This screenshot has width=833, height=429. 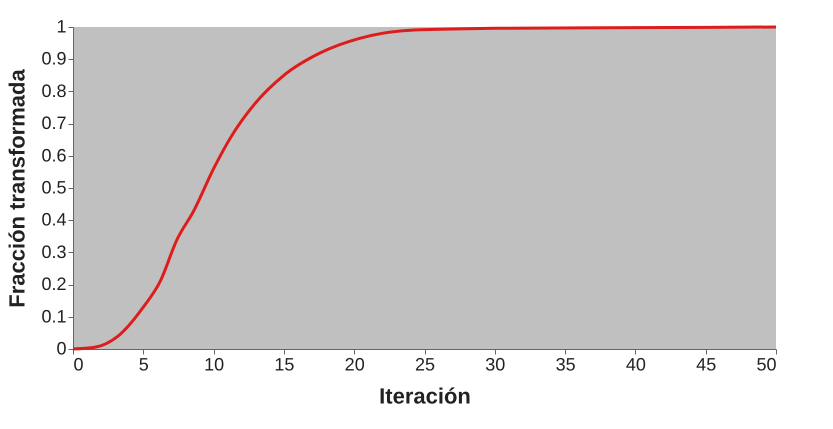 I want to click on x-tick-label: 40, so click(x=636, y=364).